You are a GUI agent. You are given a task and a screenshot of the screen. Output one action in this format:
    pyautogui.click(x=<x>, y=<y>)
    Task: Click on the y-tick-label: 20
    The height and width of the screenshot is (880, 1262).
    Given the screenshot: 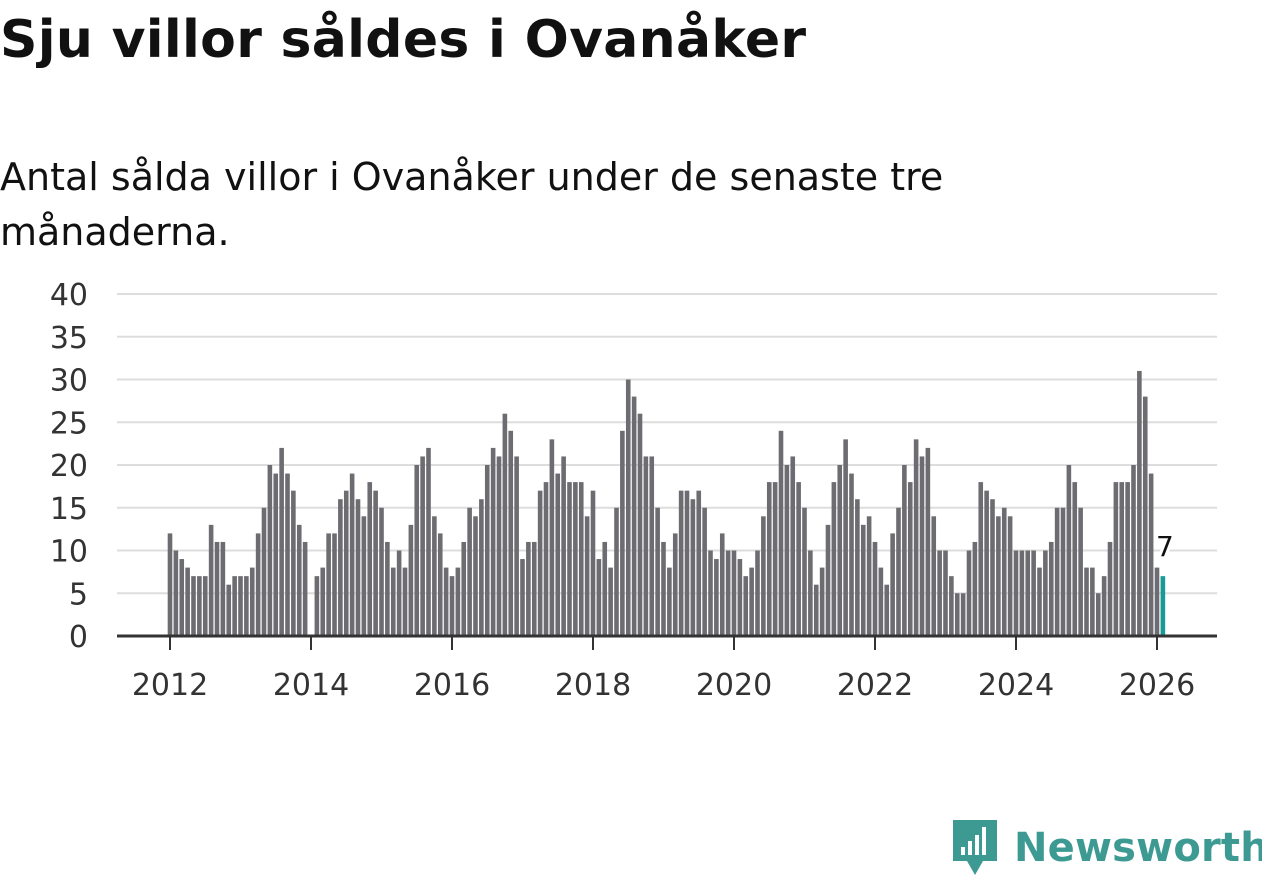 What is the action you would take?
    pyautogui.click(x=69, y=466)
    